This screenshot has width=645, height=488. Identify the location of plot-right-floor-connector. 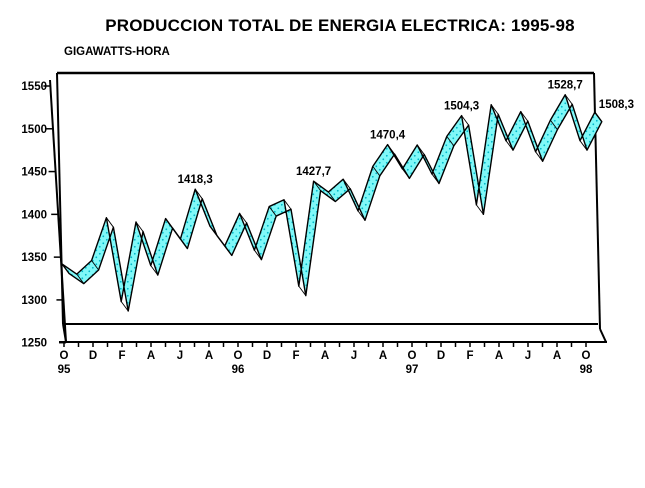
(603, 335).